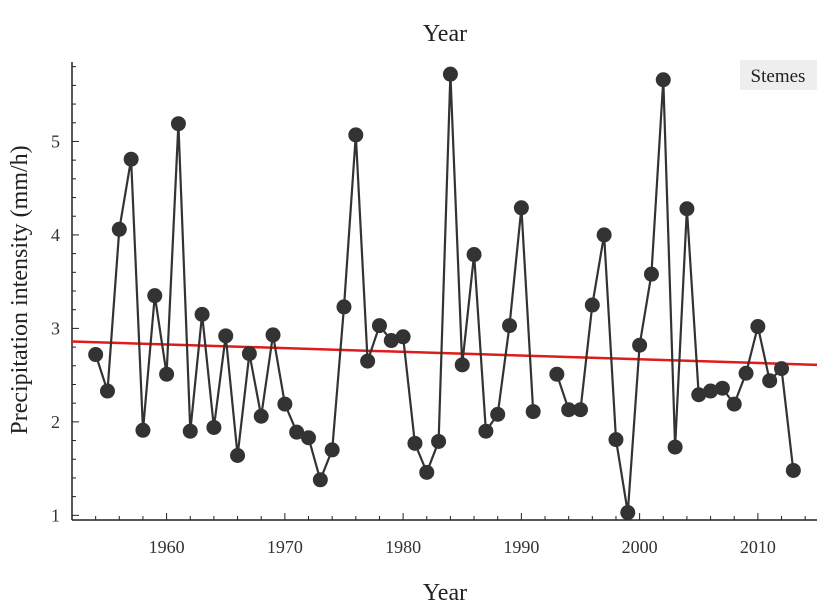 This screenshot has width=834, height=615. Describe the element at coordinates (403, 547) in the screenshot. I see `x-tick-label: 1980` at that location.